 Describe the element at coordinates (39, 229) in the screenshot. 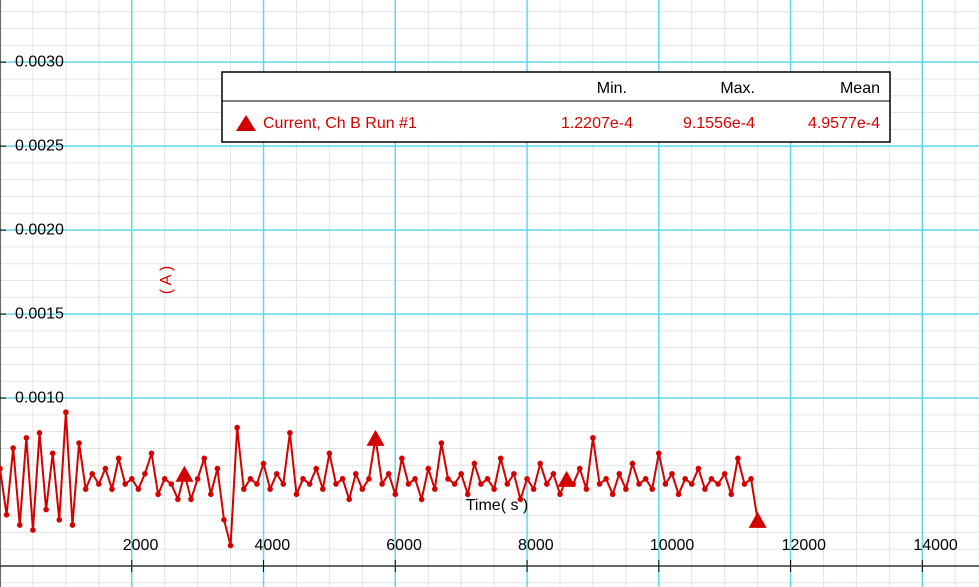

I see `y-tick-label: 0.0020` at that location.